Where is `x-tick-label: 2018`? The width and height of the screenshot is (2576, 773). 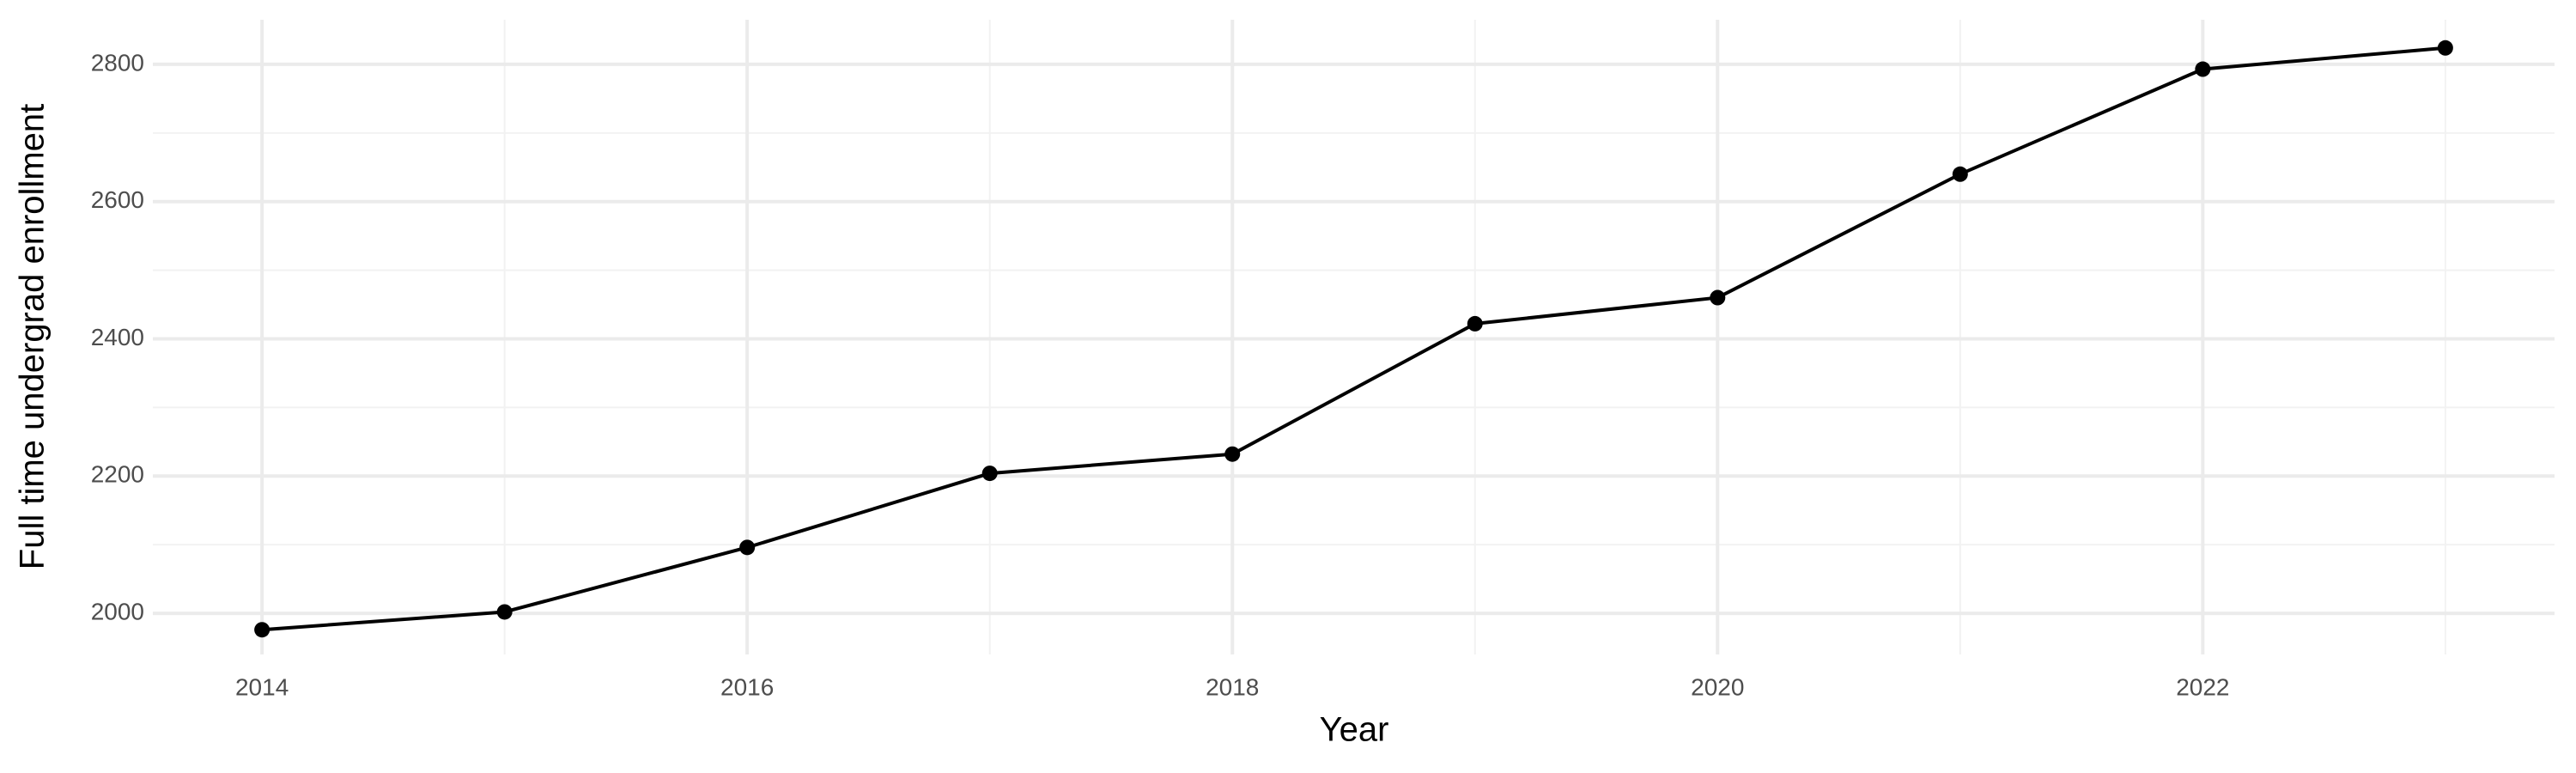 x-tick-label: 2018 is located at coordinates (1232, 686).